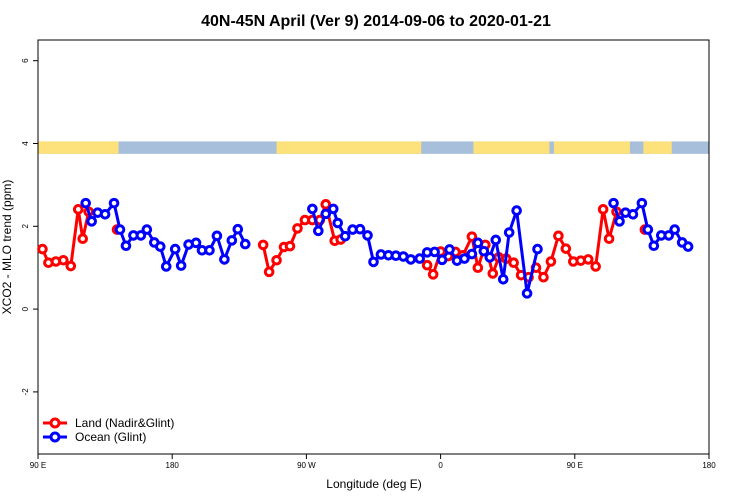  Describe the element at coordinates (55, 437) in the screenshot. I see `legend-ocean-marker` at that location.